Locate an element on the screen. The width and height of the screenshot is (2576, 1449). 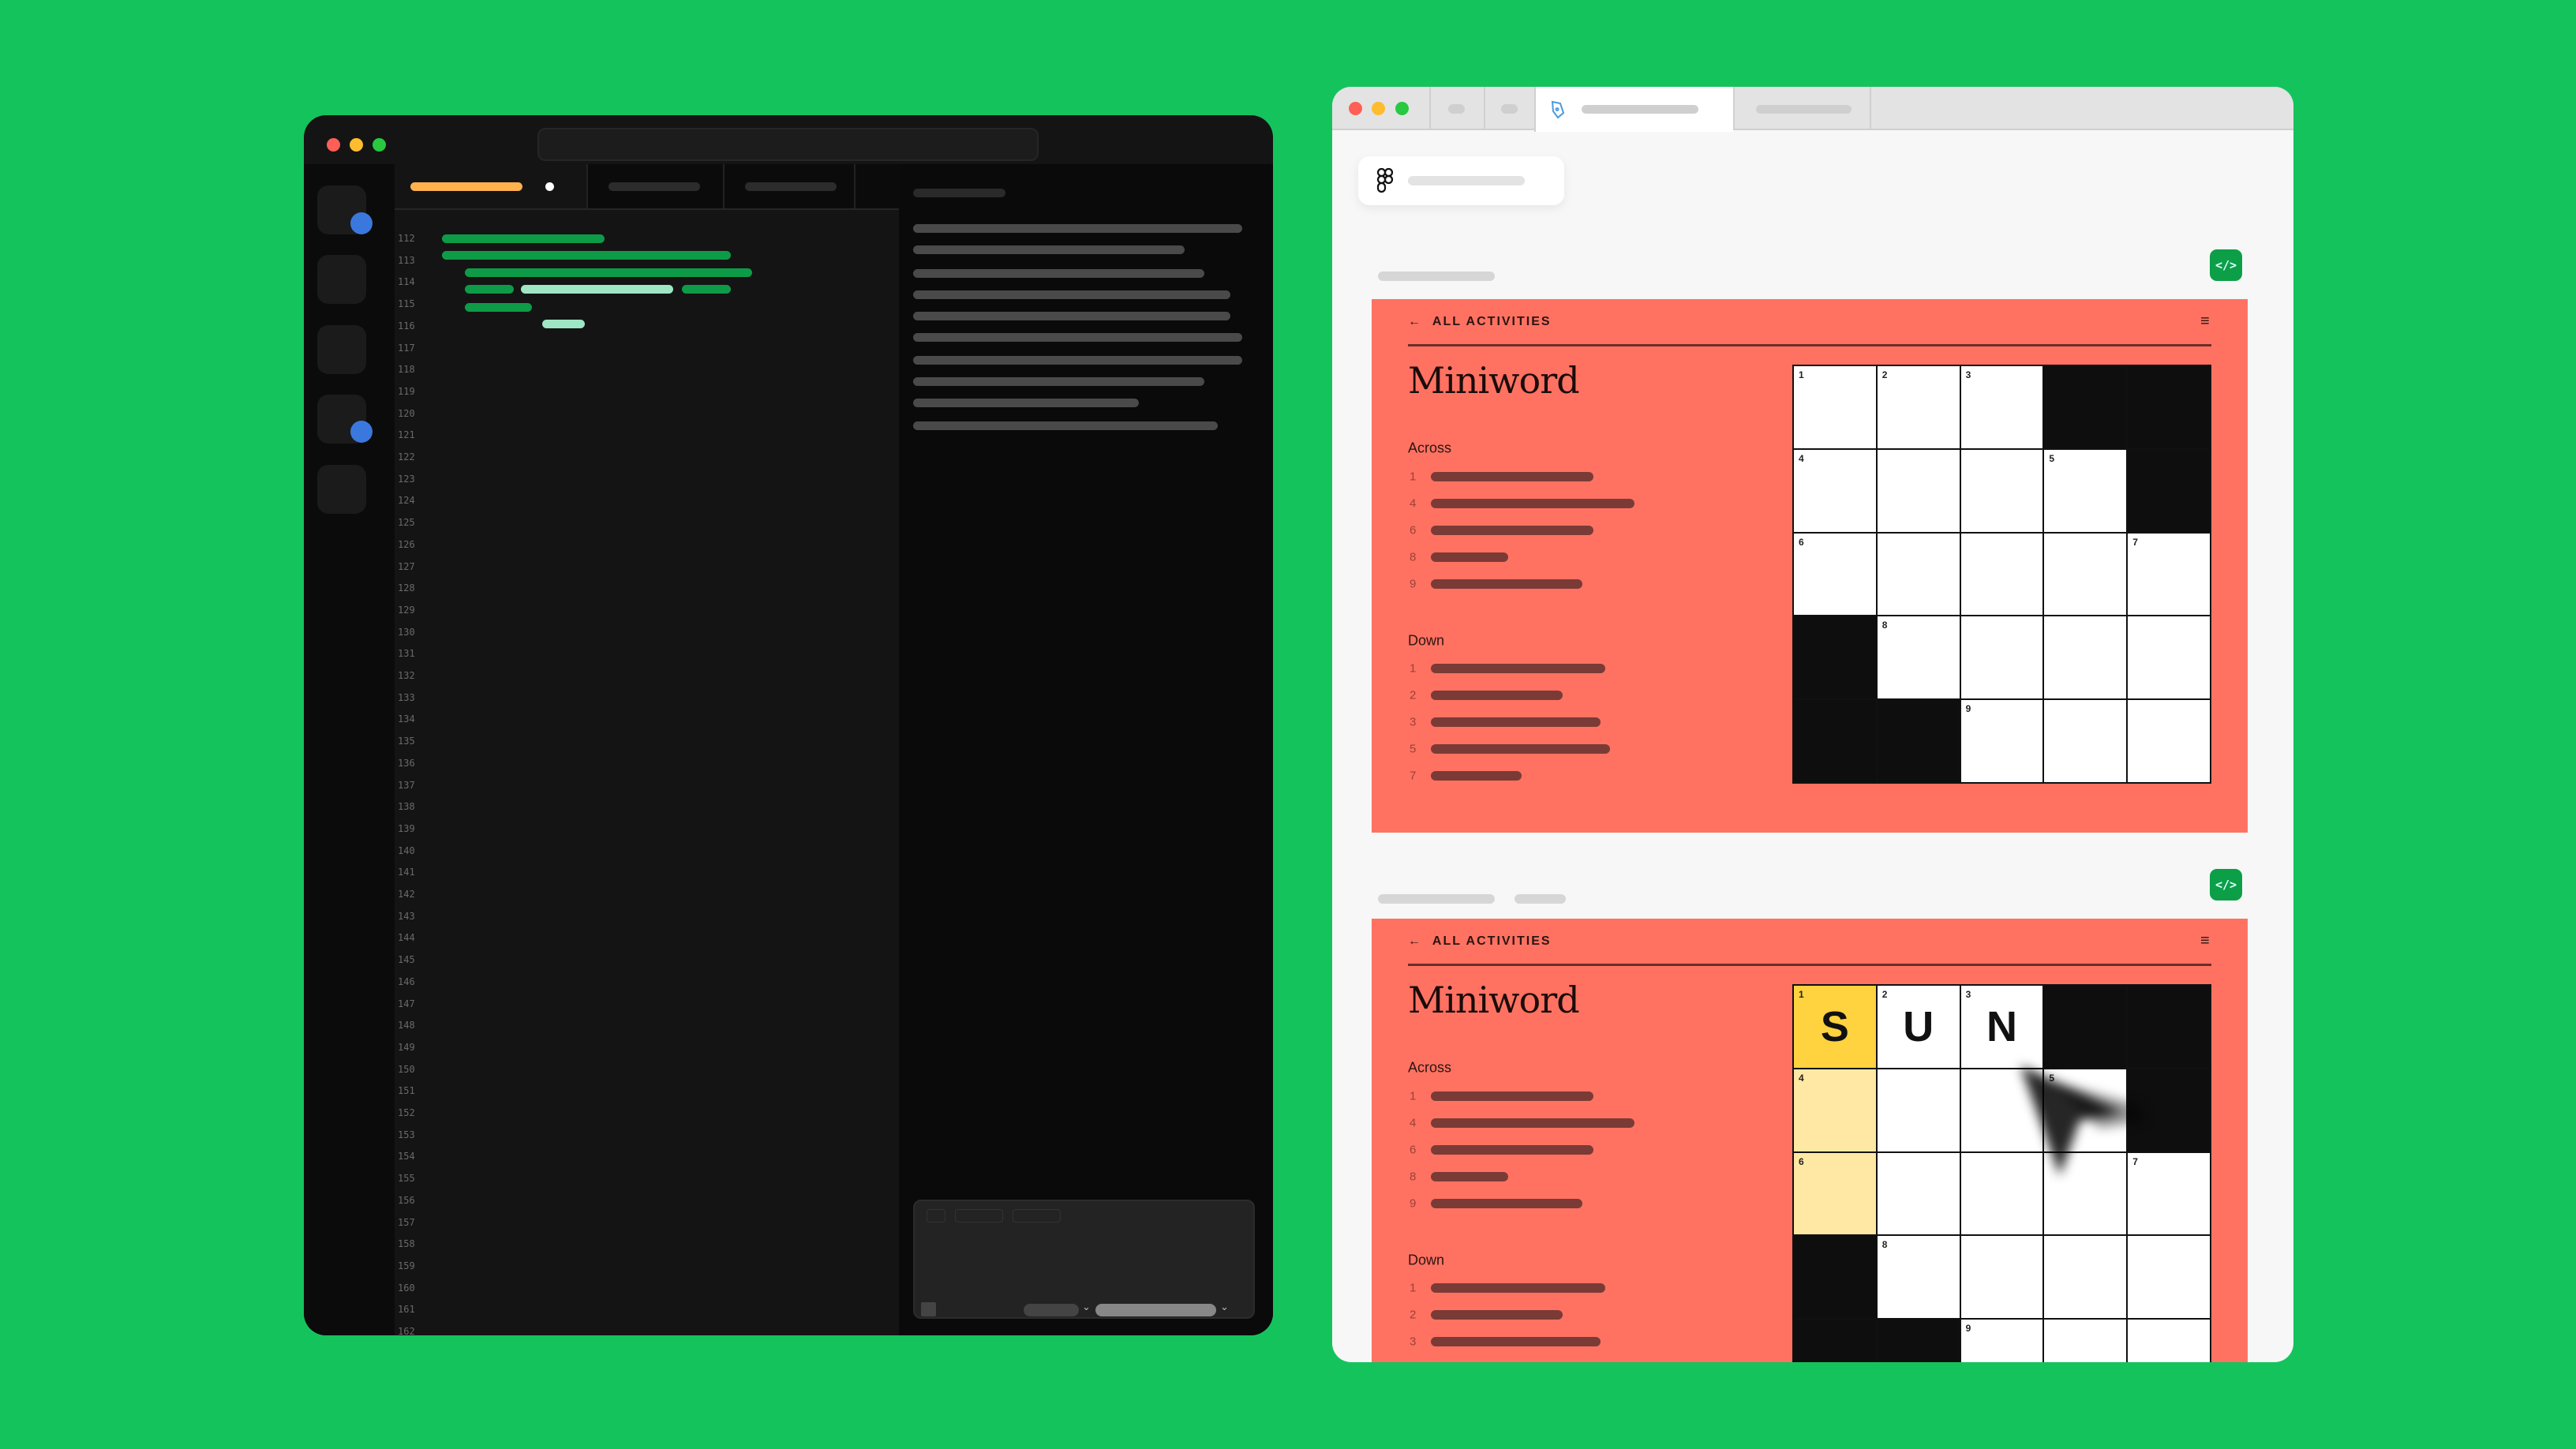
line-number: 162 is located at coordinates (406, 1330).